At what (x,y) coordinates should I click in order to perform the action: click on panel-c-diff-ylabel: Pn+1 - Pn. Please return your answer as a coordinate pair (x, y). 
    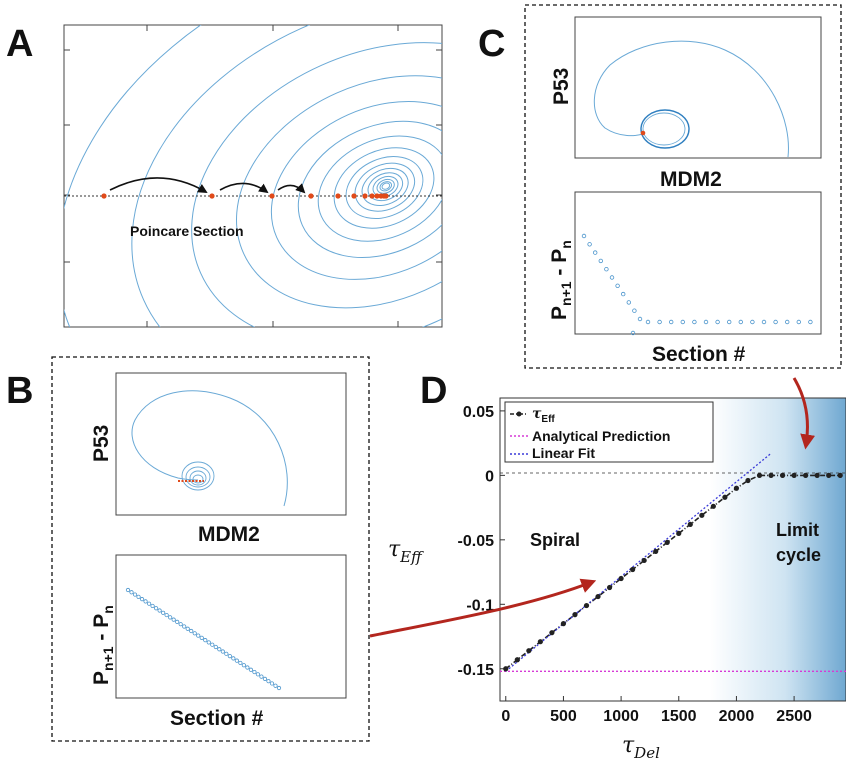
    Looking at the image, I should click on (561, 280).